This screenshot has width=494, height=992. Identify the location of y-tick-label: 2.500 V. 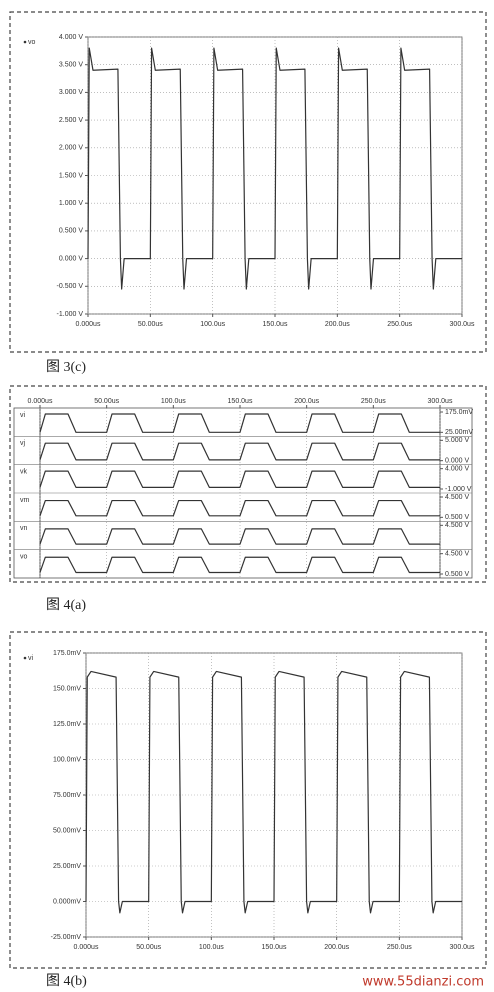
(71, 120).